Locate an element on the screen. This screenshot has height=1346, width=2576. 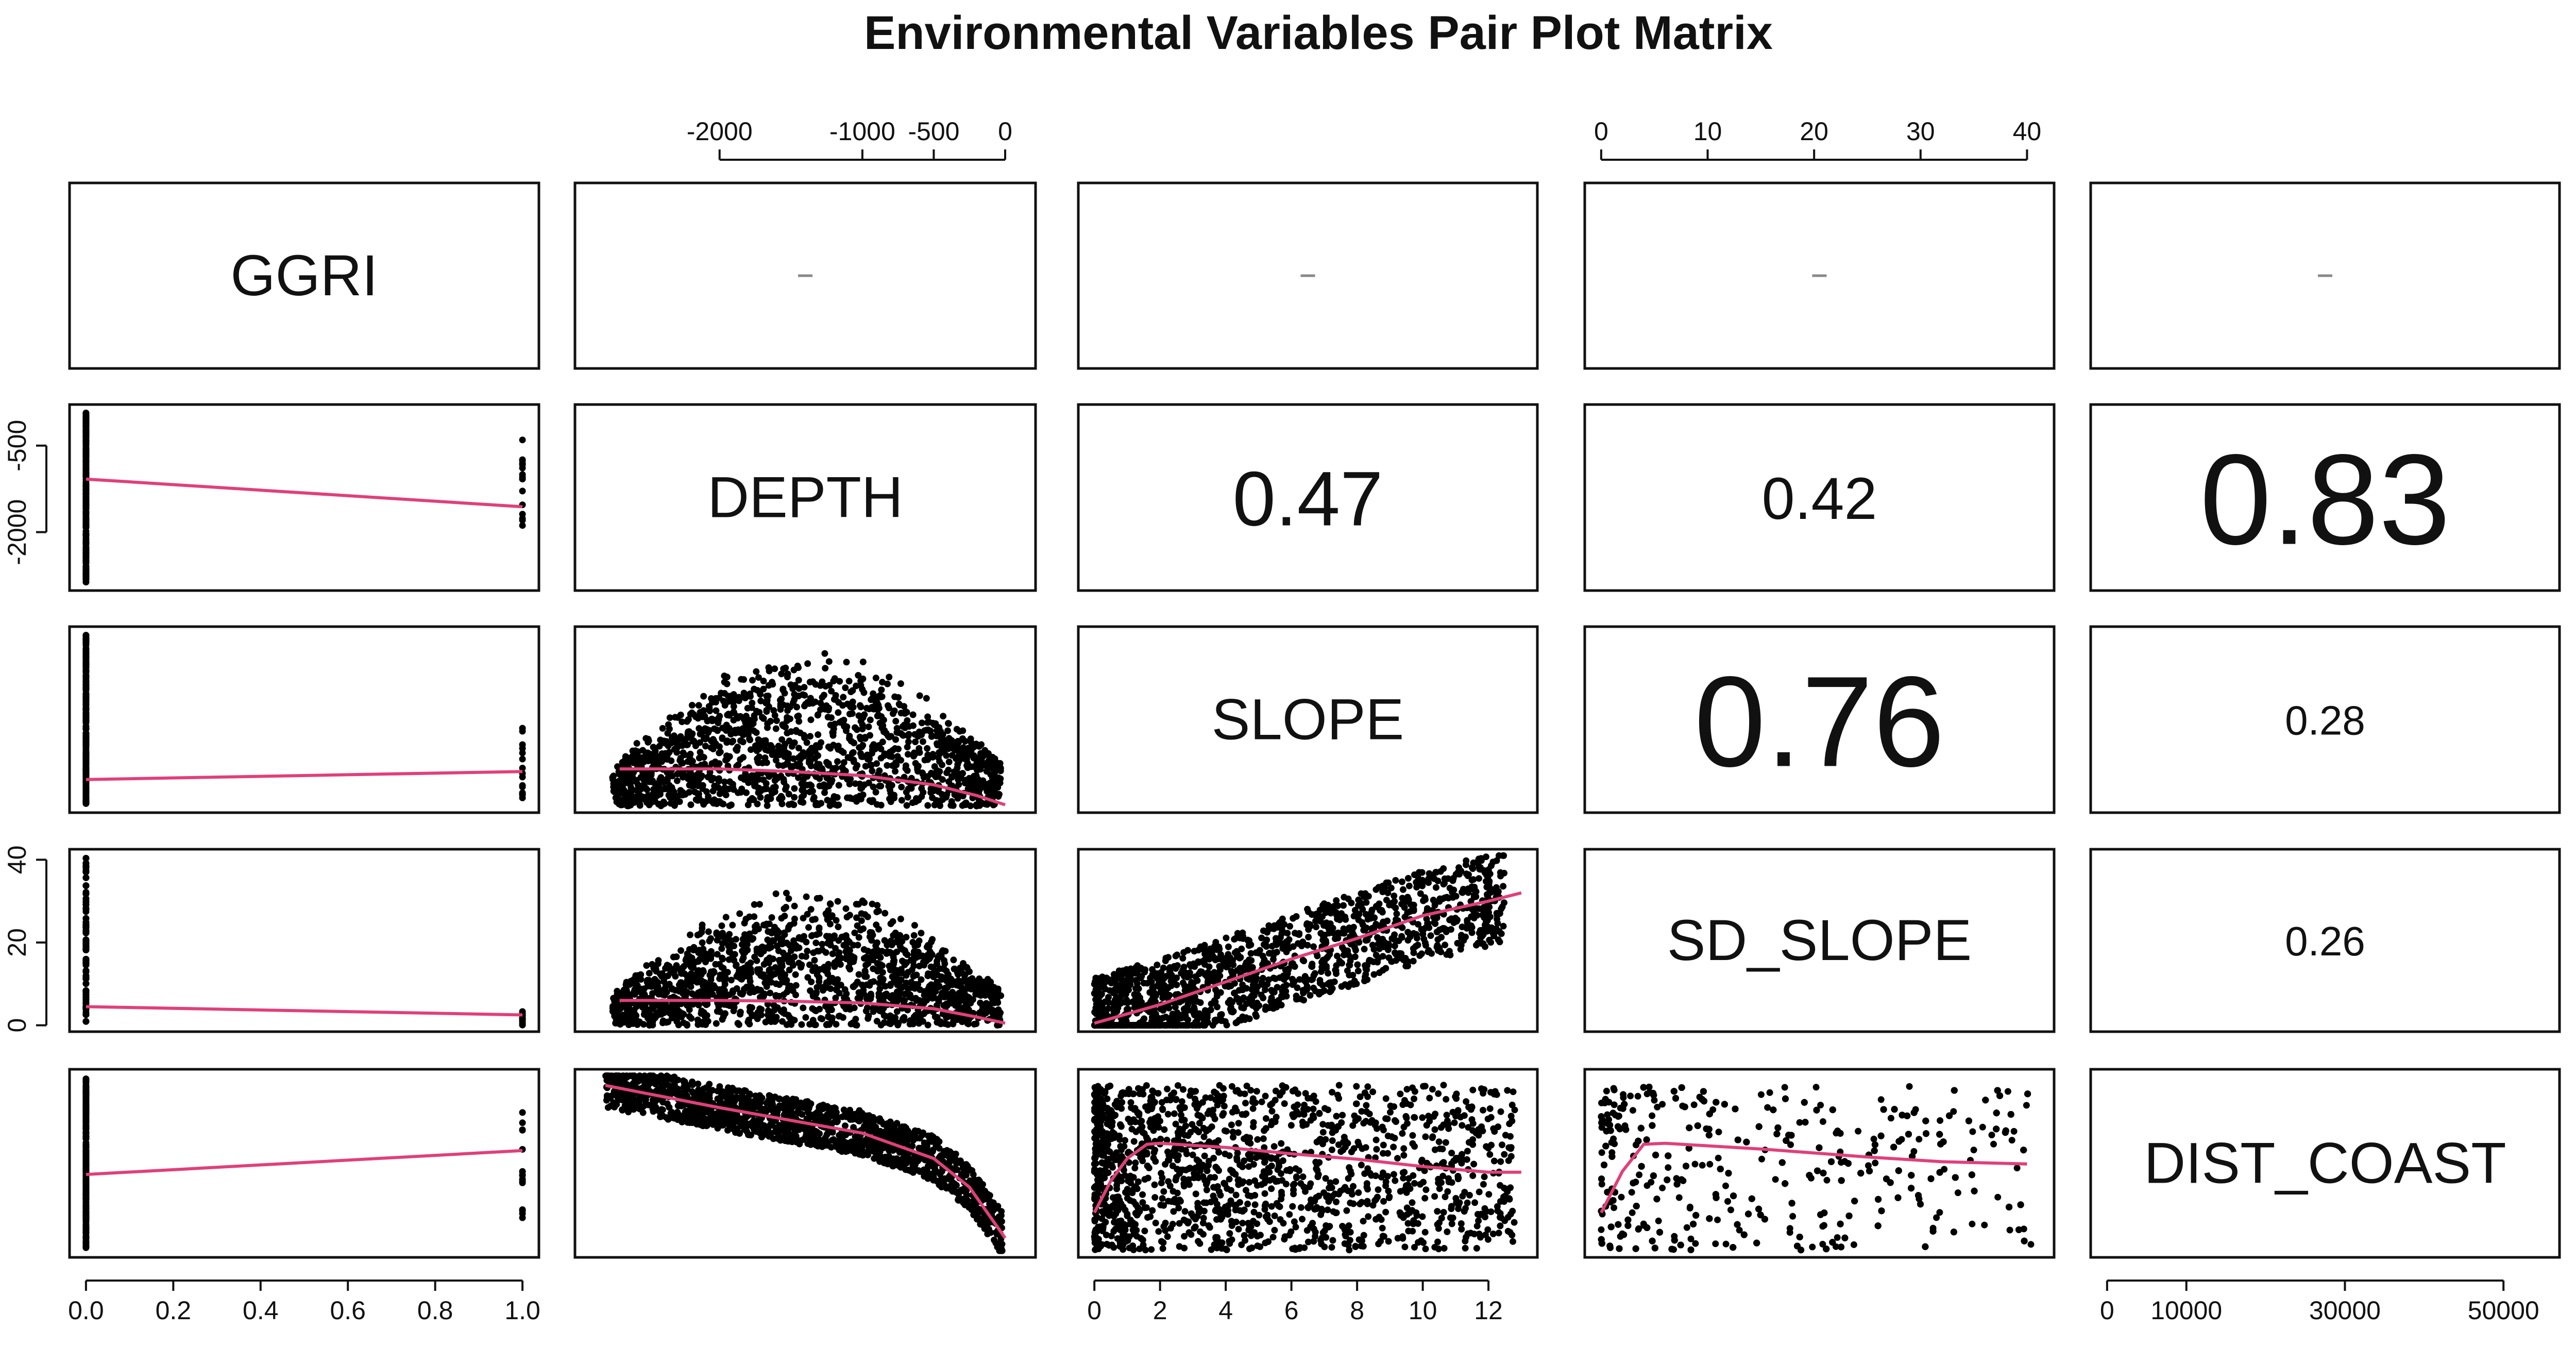
panel-slope-dist_coast: 0.28 is located at coordinates (2325, 719).